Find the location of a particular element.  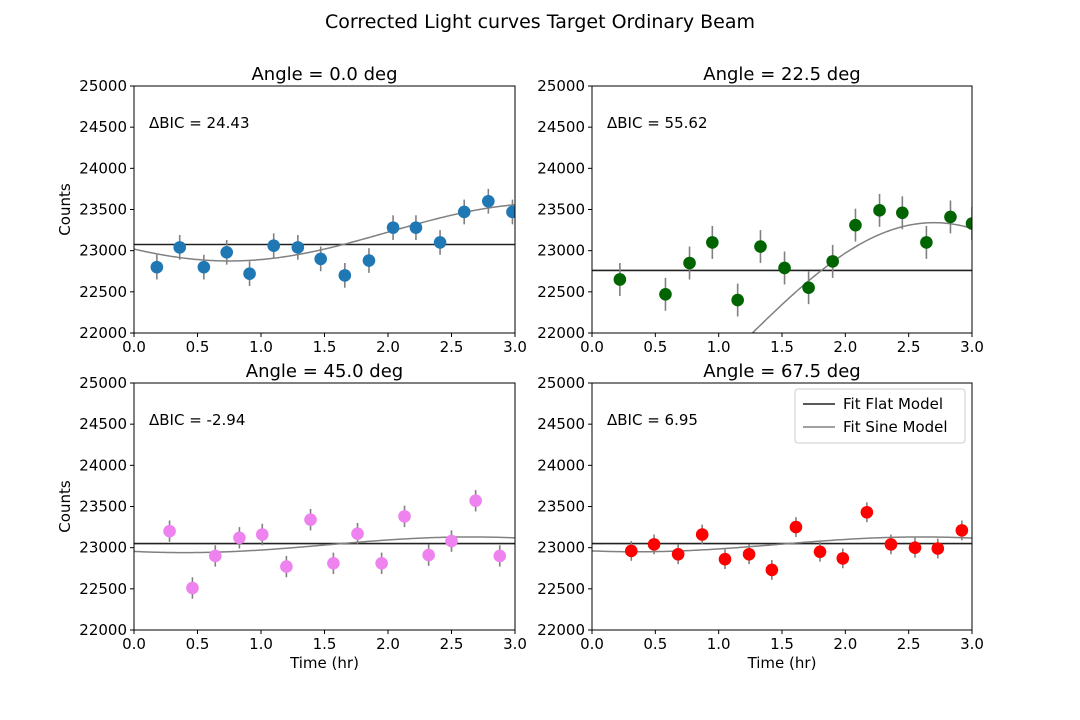

panel-title: Angle = 0.0 deg is located at coordinates (324, 74).